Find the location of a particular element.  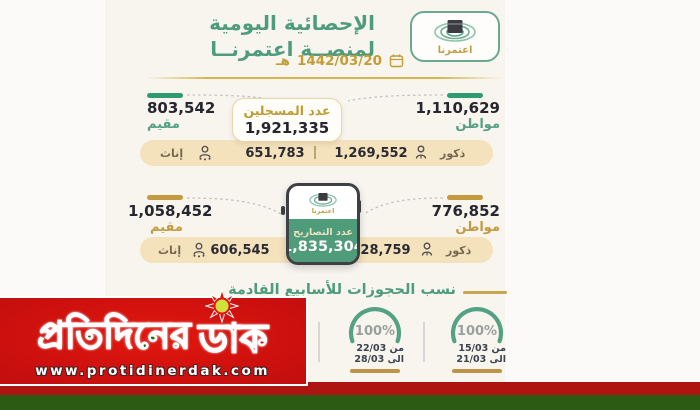

registered-total: 1,921,335 is located at coordinates (287, 128).